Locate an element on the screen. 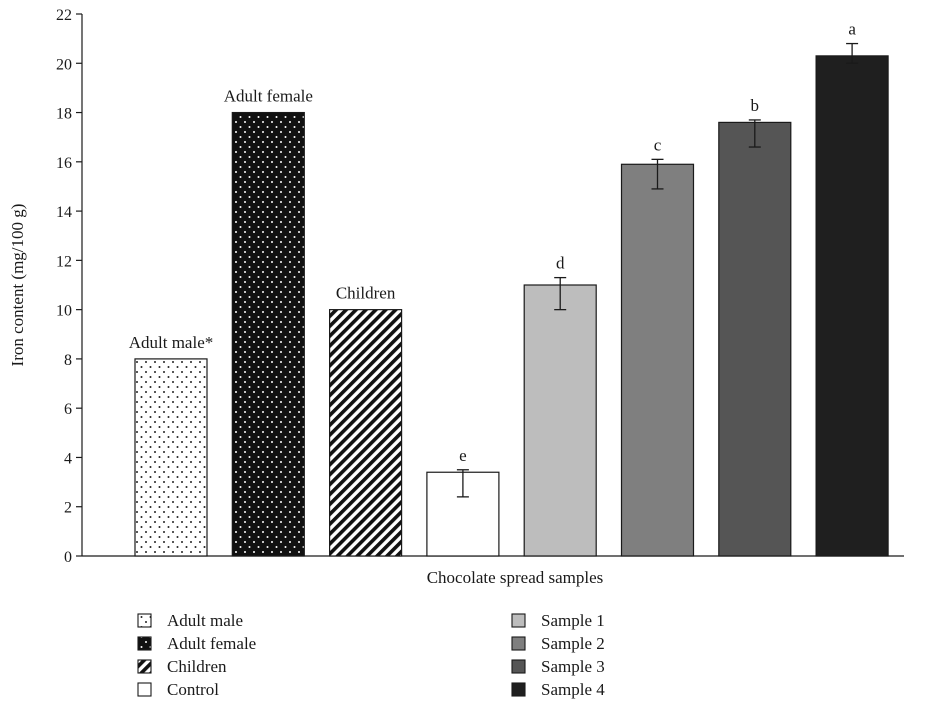  legend-label: Children is located at coordinates (197, 666).